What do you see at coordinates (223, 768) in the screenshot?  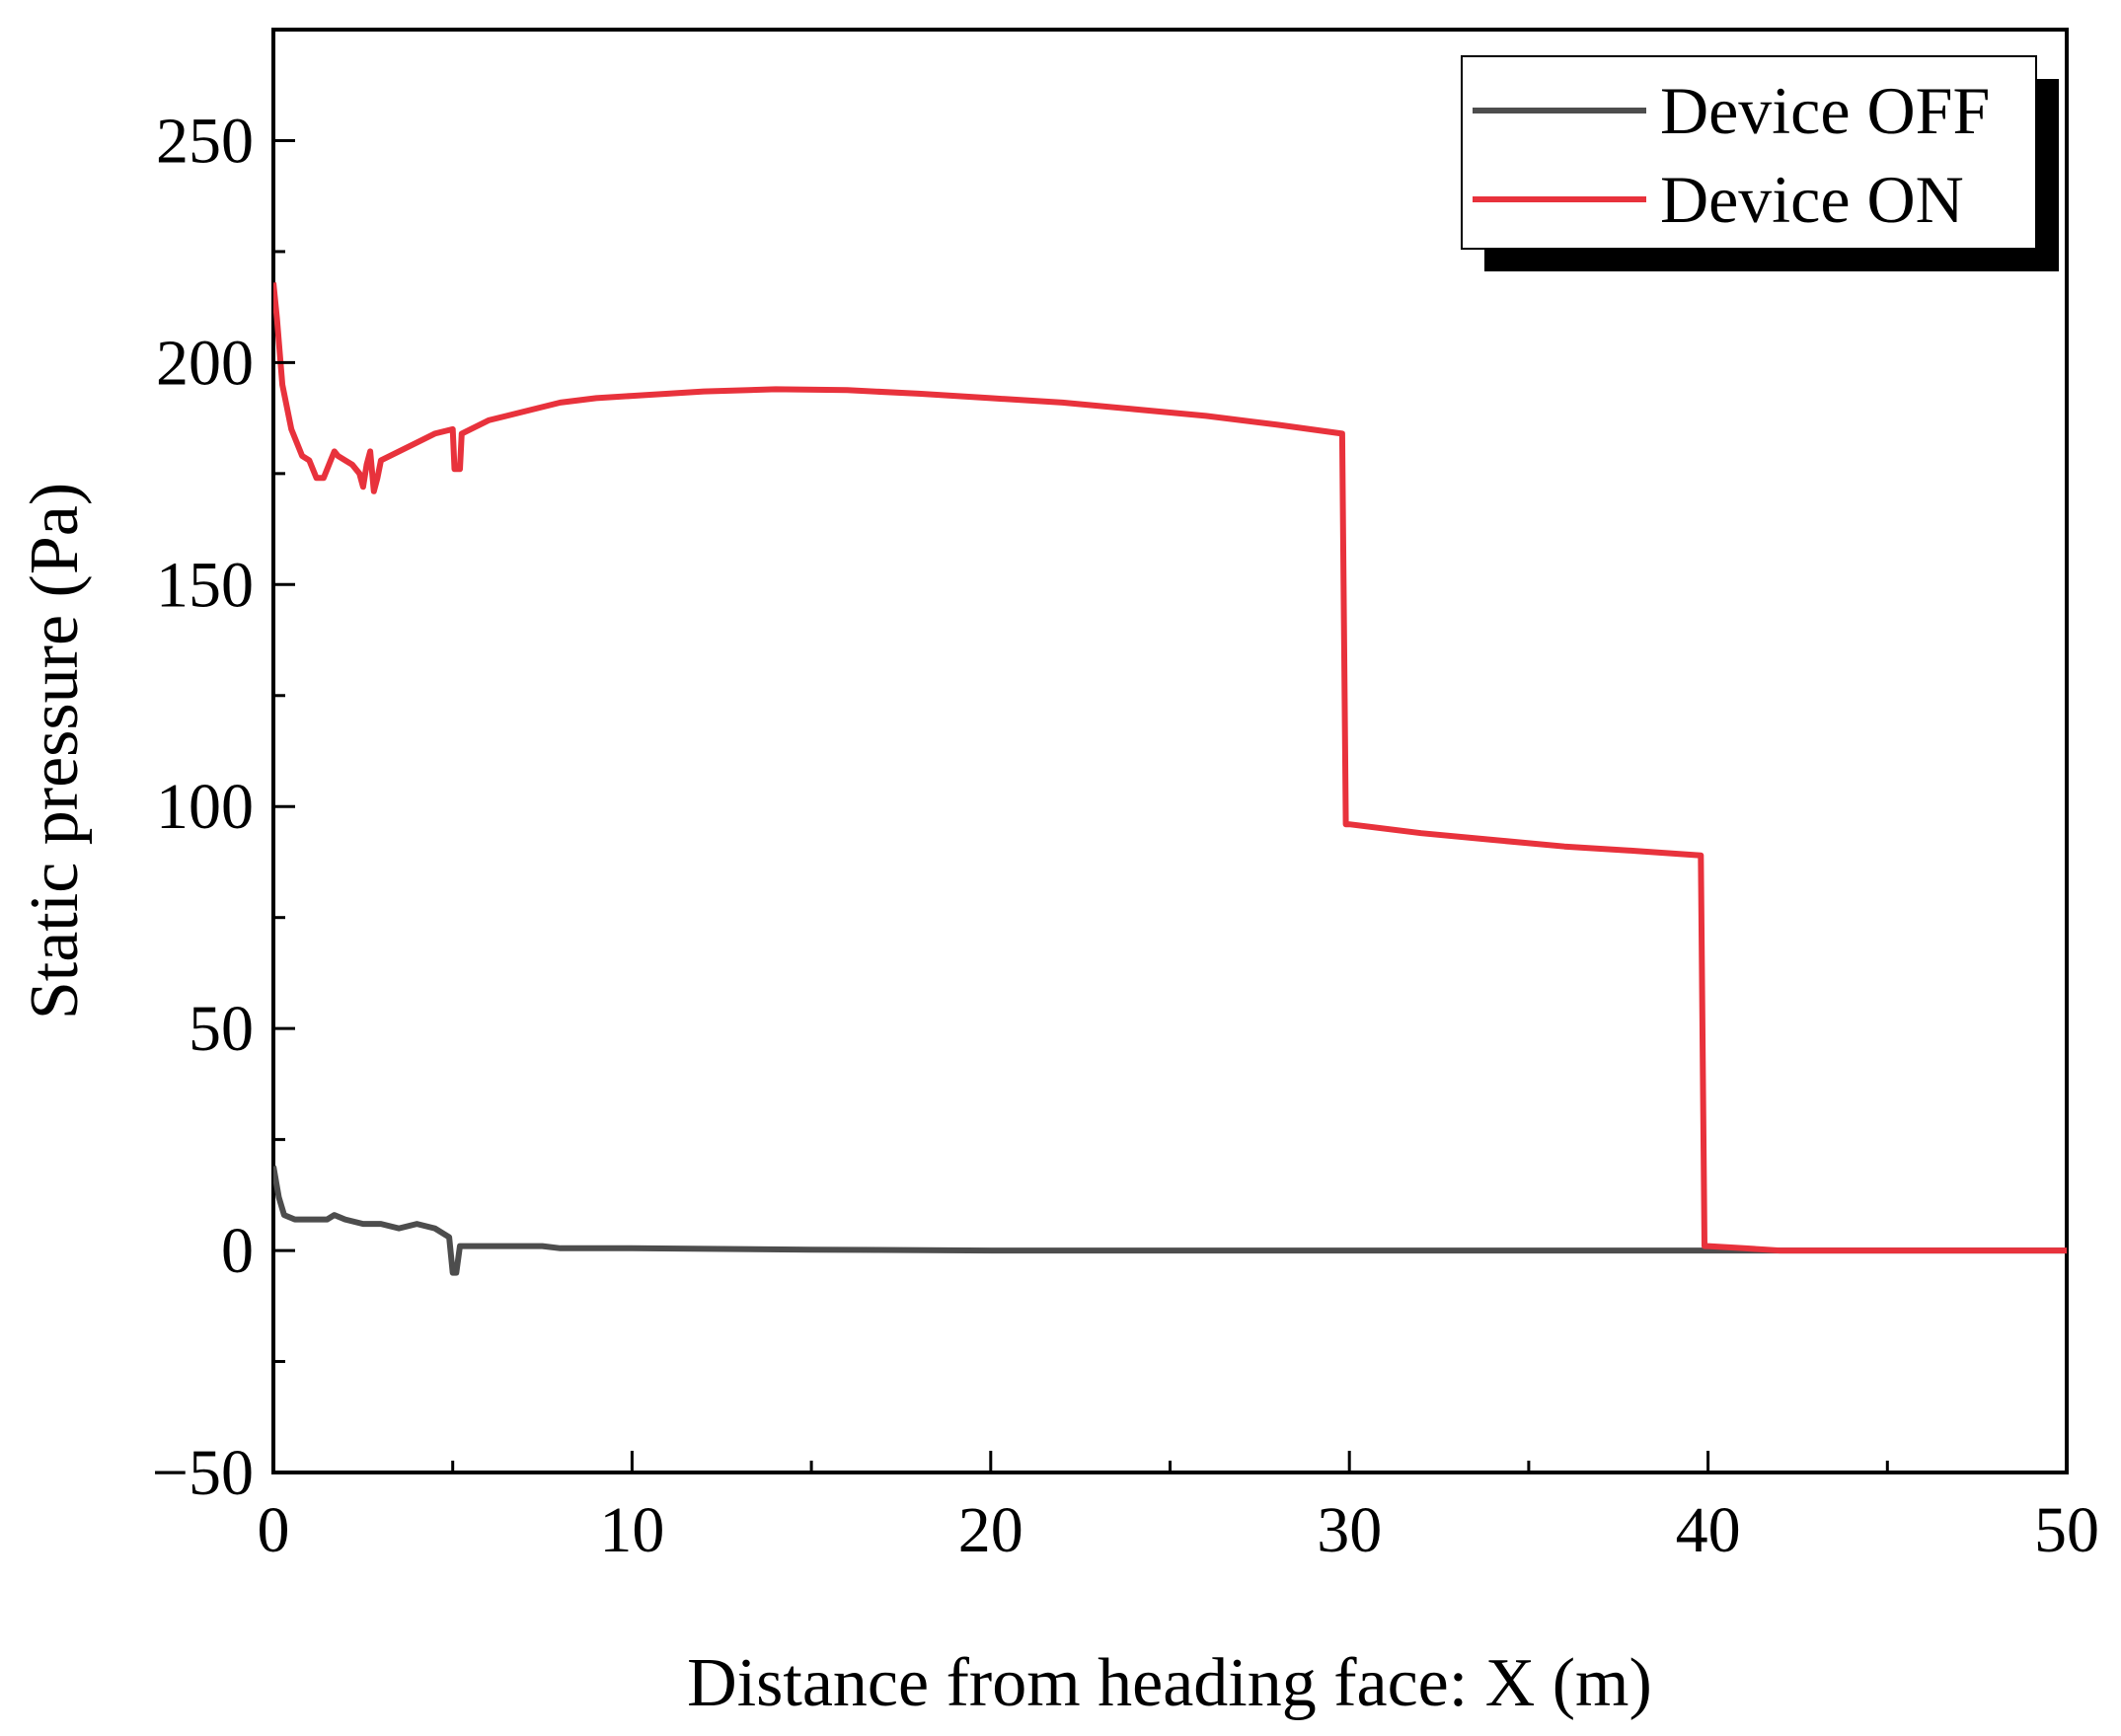 I see `y-axis: −50 0 50 100 150 200 250` at bounding box center [223, 768].